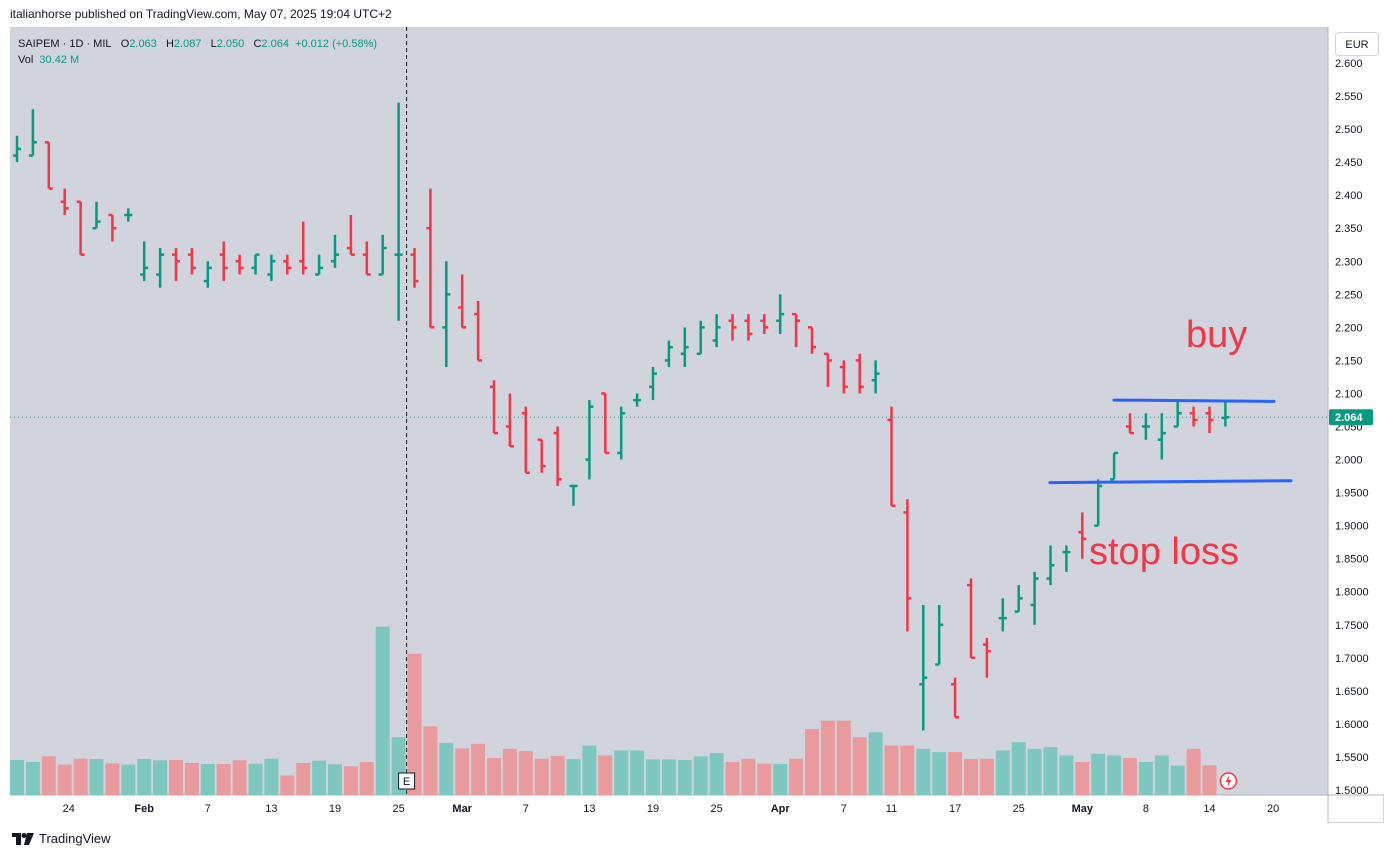 Image resolution: width=1394 pixels, height=857 pixels. I want to click on time-axis: 24 Feb 7 13 19 25 Mar 7 13 19 25 Apr 7 11 17 25 May 8 14 20, so click(671, 809).